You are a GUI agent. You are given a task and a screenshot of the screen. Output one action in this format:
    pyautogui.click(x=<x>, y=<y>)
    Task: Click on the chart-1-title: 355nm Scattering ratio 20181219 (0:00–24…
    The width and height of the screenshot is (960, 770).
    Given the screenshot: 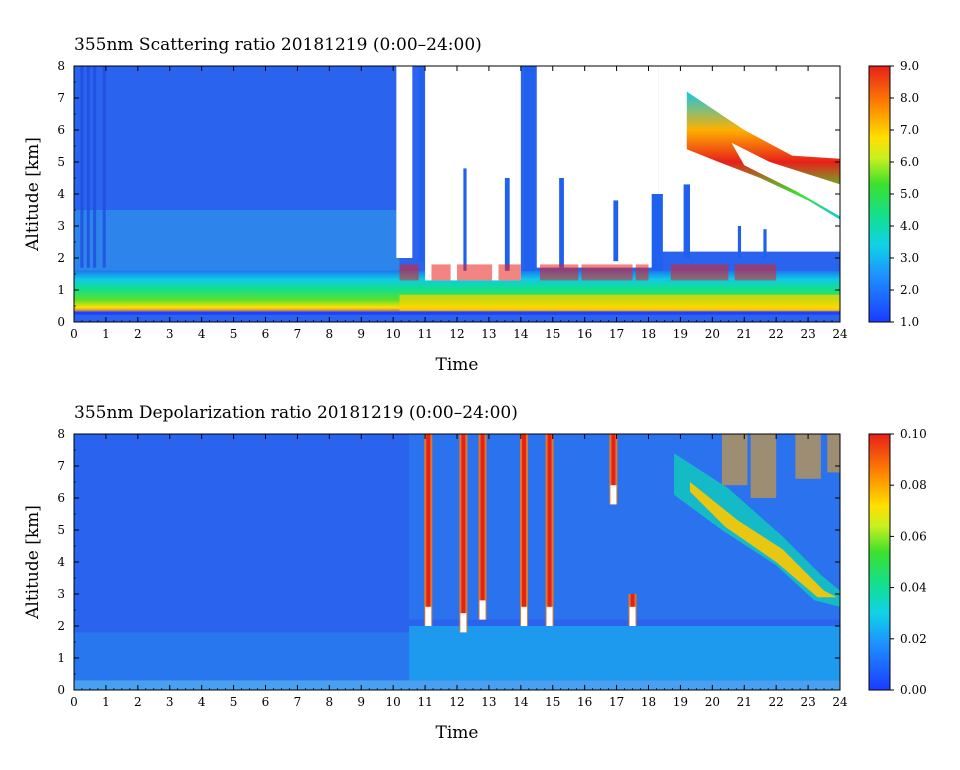 What is the action you would take?
    pyautogui.click(x=278, y=45)
    